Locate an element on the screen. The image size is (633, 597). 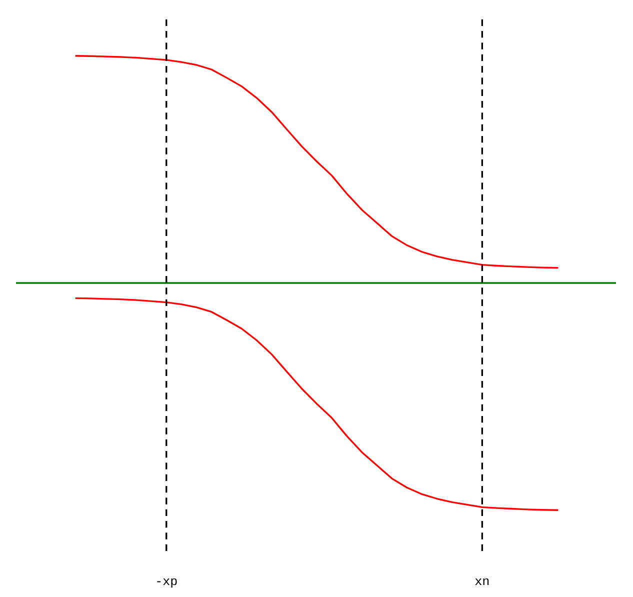
x-tick-label: -xp is located at coordinates (167, 583).